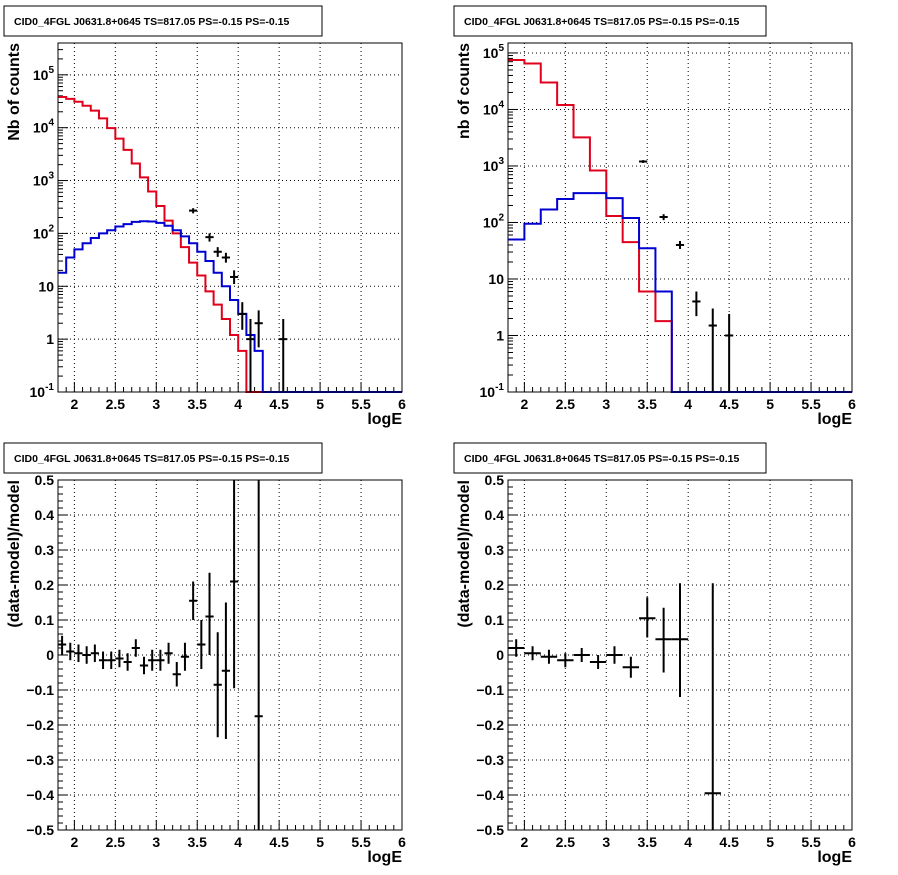 Image resolution: width=898 pixels, height=875 pixels. What do you see at coordinates (45, 550) in the screenshot?
I see `y-tick-label: 0.3` at bounding box center [45, 550].